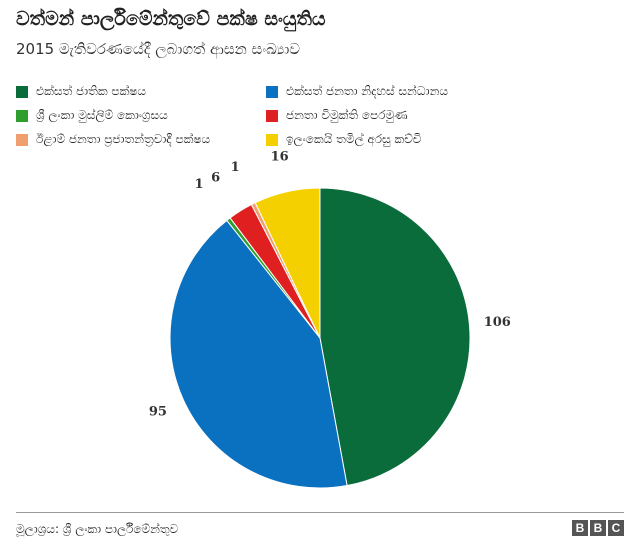 The image size is (640, 555). I want to click on legend-label: ජනතා විමුක්ති පෙරමුණ, so click(347, 115).